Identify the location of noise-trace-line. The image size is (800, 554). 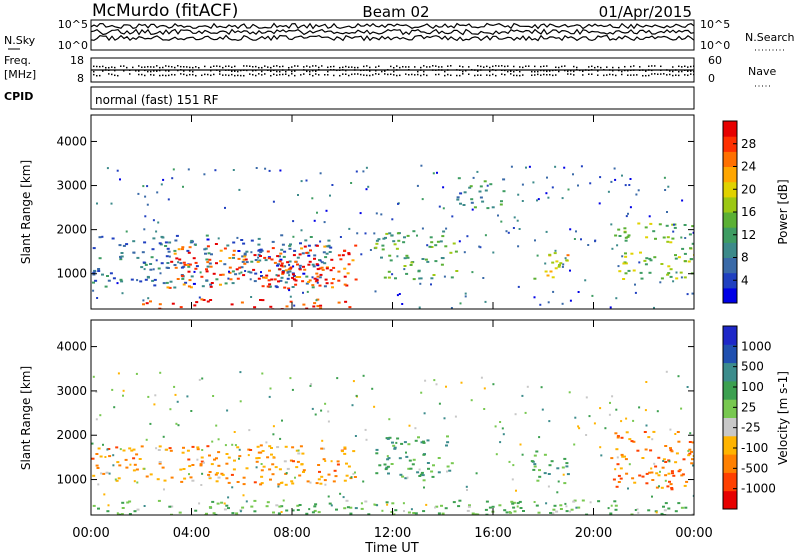
(392, 32).